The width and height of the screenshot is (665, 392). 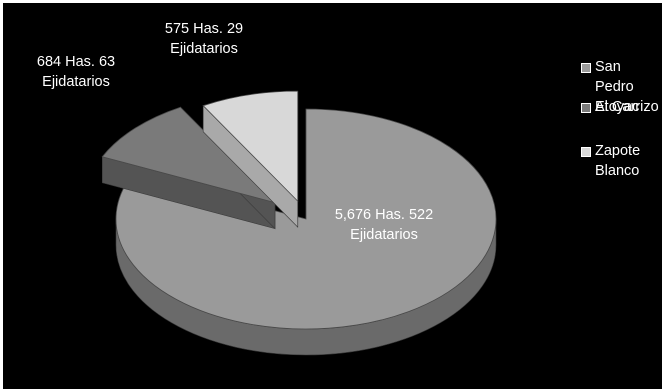 I want to click on pie-slice-top-el-carrizo, so click(x=189, y=155).